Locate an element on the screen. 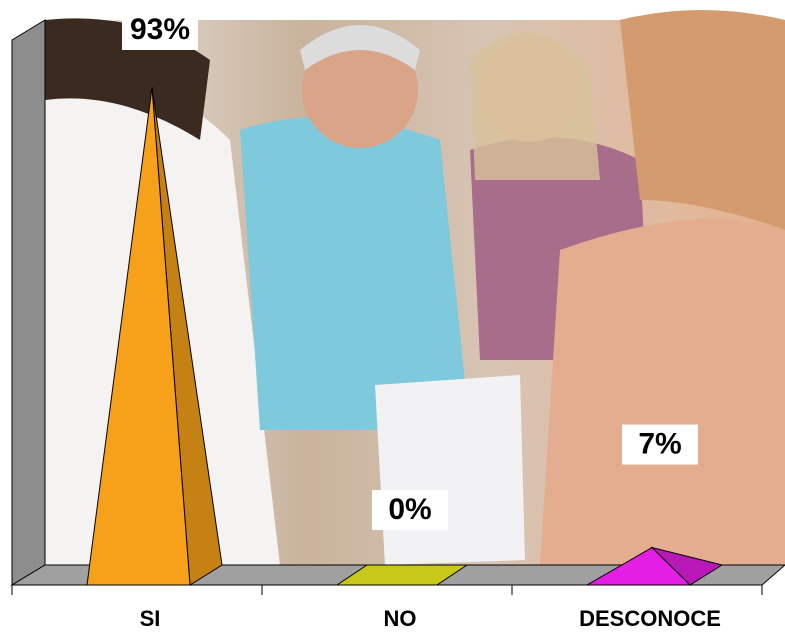  pyramid-base is located at coordinates (402, 575).